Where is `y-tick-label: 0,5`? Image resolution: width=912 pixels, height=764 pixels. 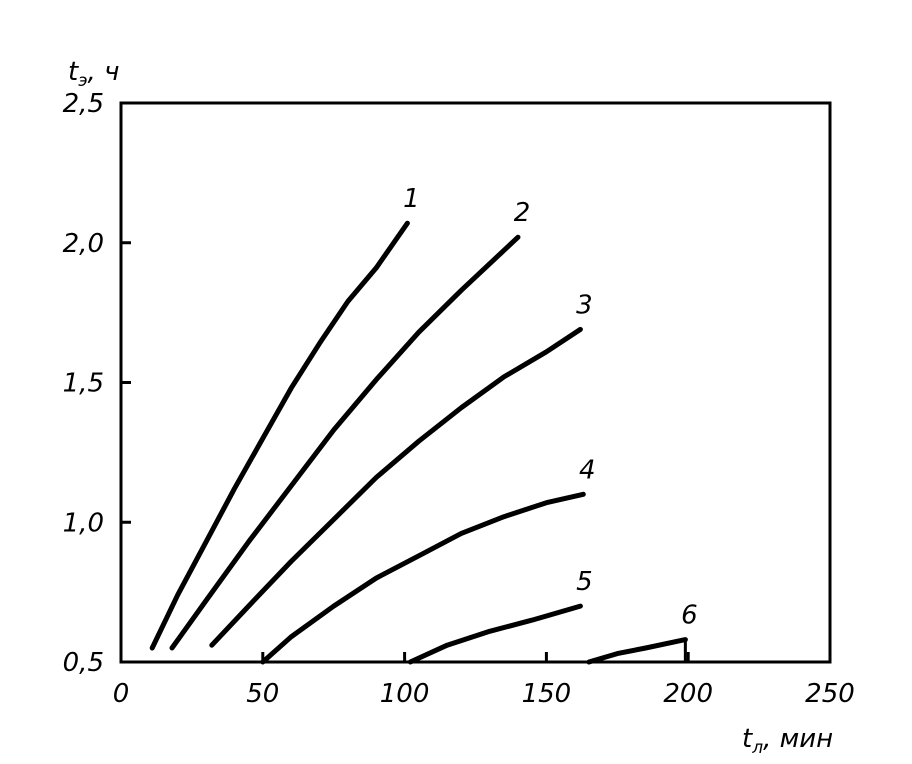
y-tick-label: 0,5 is located at coordinates (83, 663).